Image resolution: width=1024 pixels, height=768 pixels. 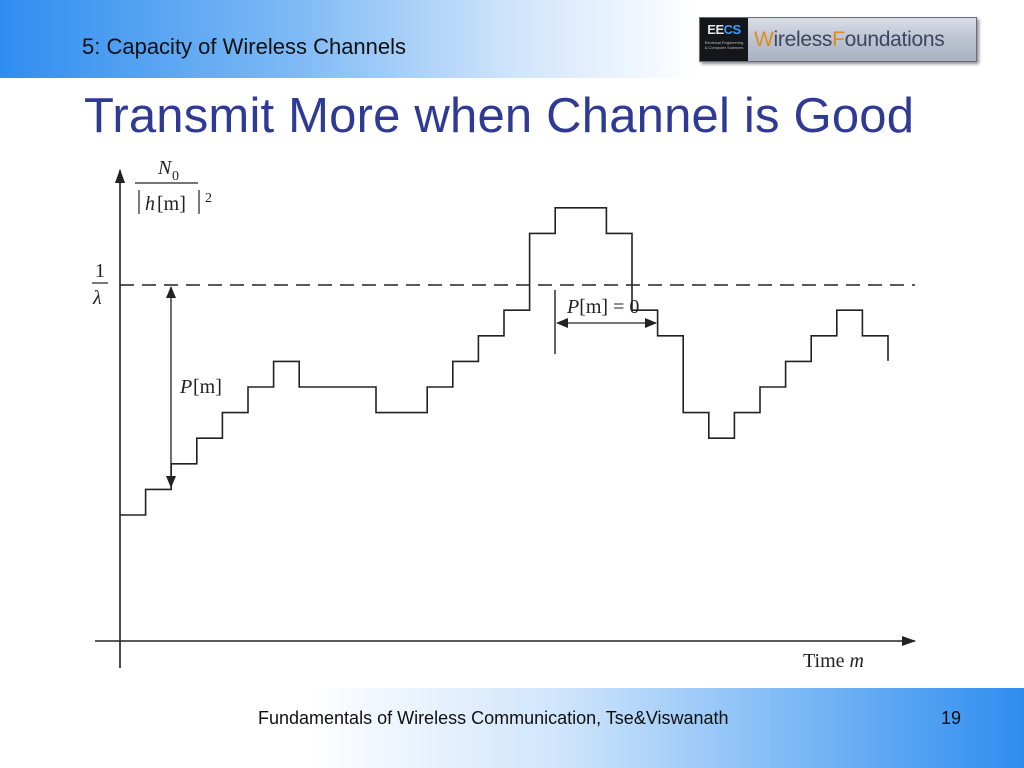 I want to click on page-number: 19, so click(x=951, y=718).